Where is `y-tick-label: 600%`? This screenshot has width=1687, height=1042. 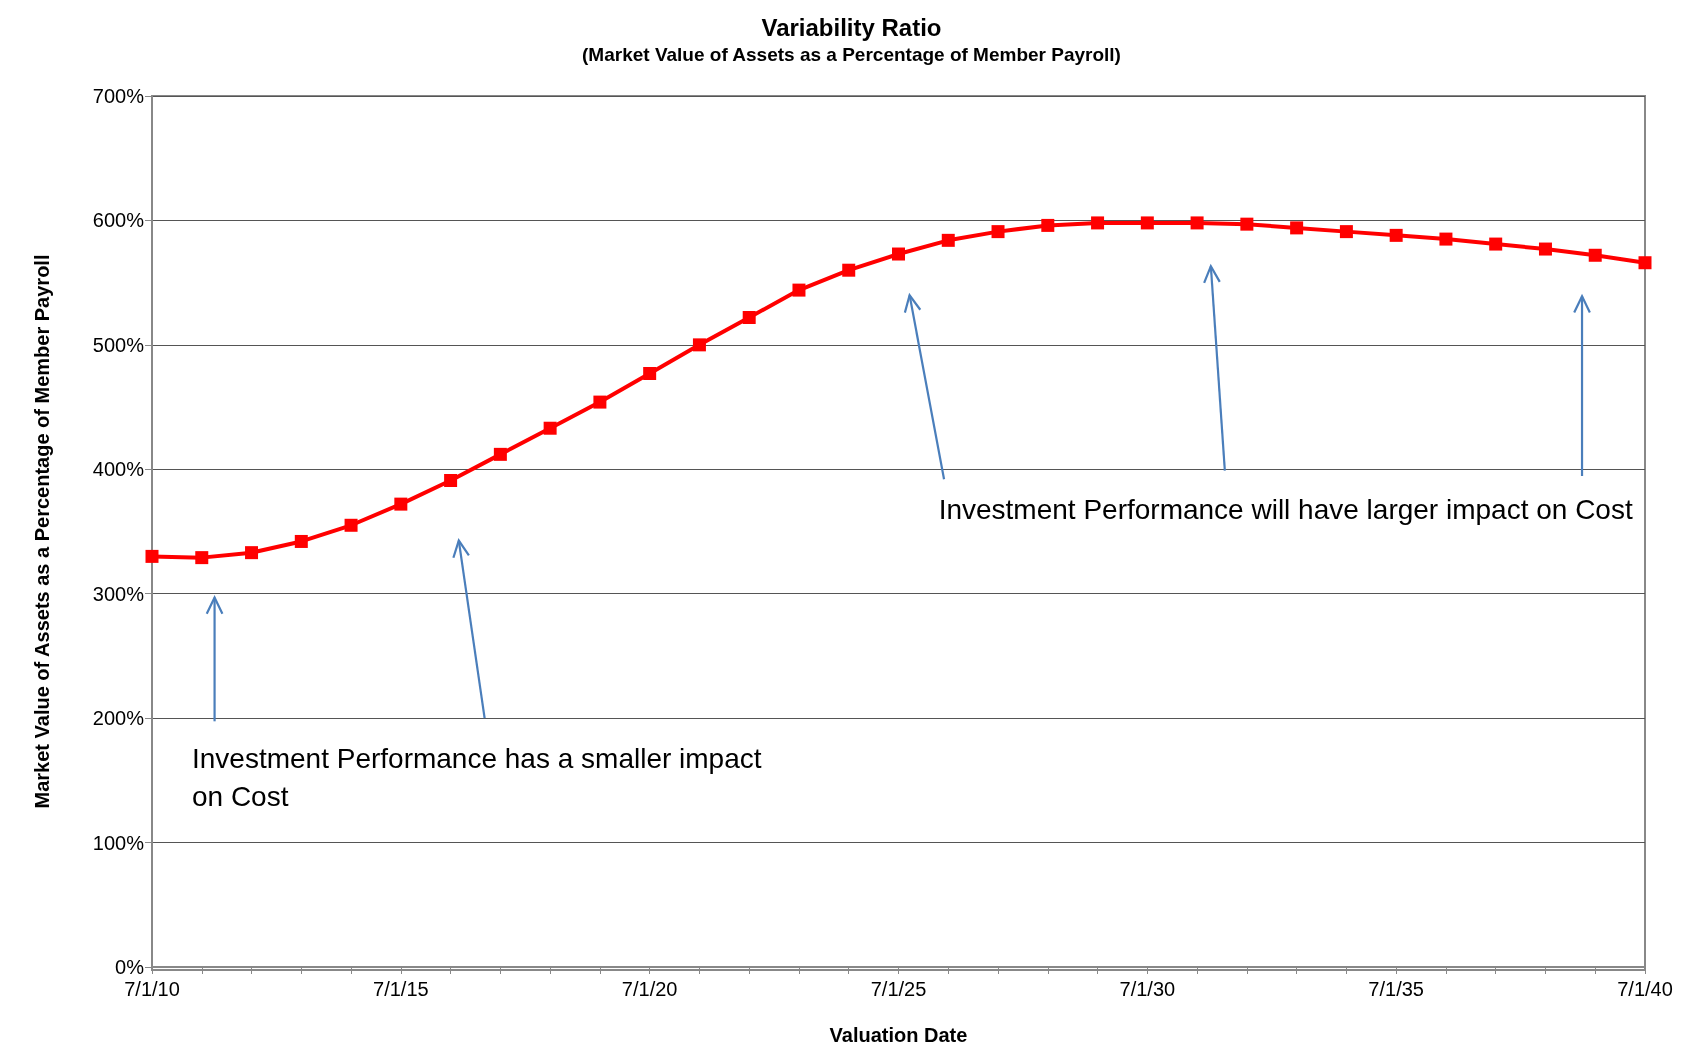 y-tick-label: 600% is located at coordinates (118, 220).